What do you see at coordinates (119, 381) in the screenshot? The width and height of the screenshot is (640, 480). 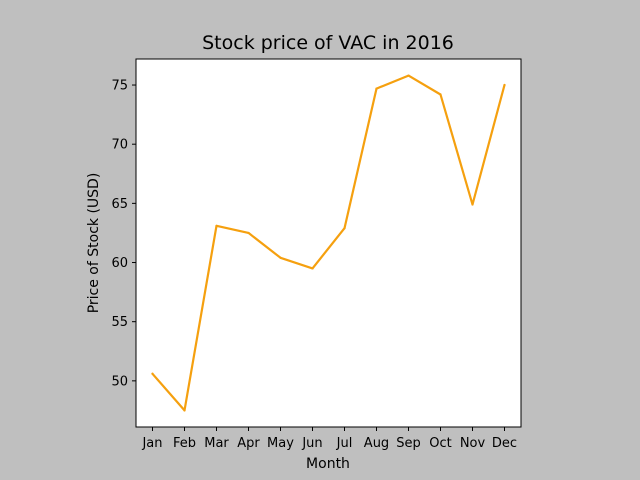 I see `y-tick-label: 50` at bounding box center [119, 381].